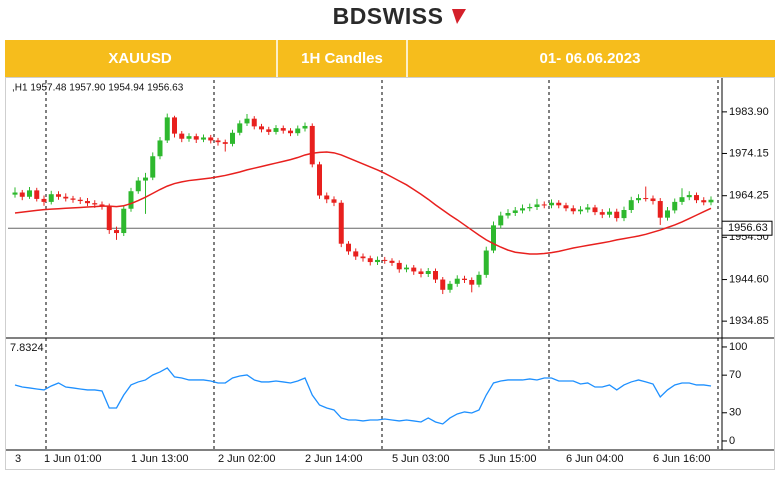  I want to click on x-tick-label: 5 Jun 15:00, so click(508, 459).